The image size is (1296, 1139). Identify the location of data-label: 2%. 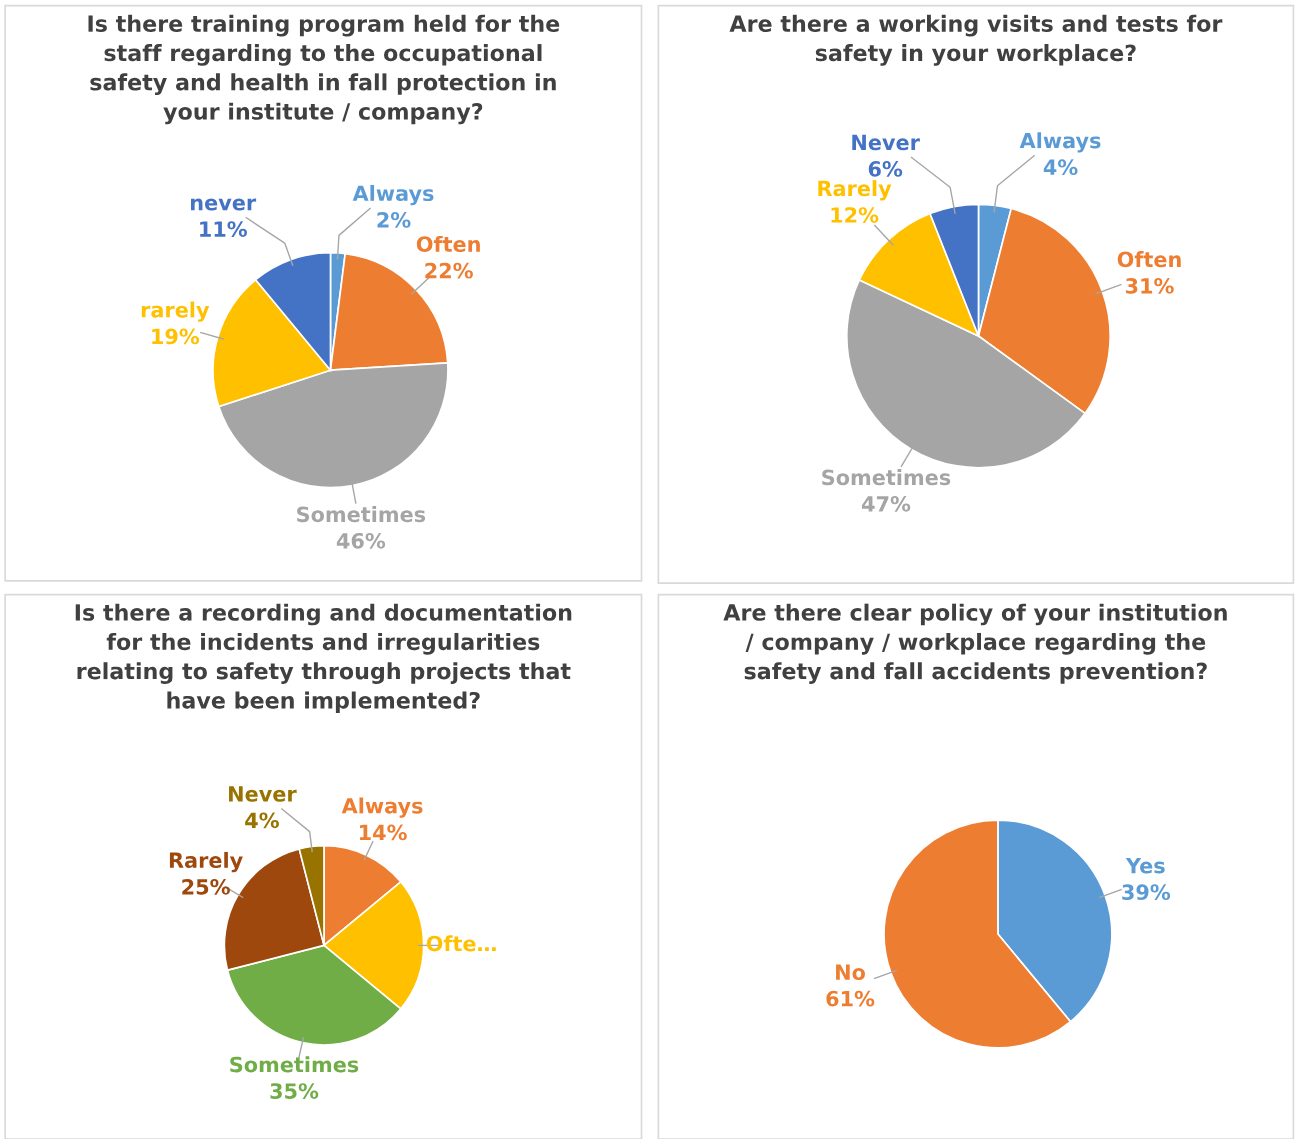
(394, 220).